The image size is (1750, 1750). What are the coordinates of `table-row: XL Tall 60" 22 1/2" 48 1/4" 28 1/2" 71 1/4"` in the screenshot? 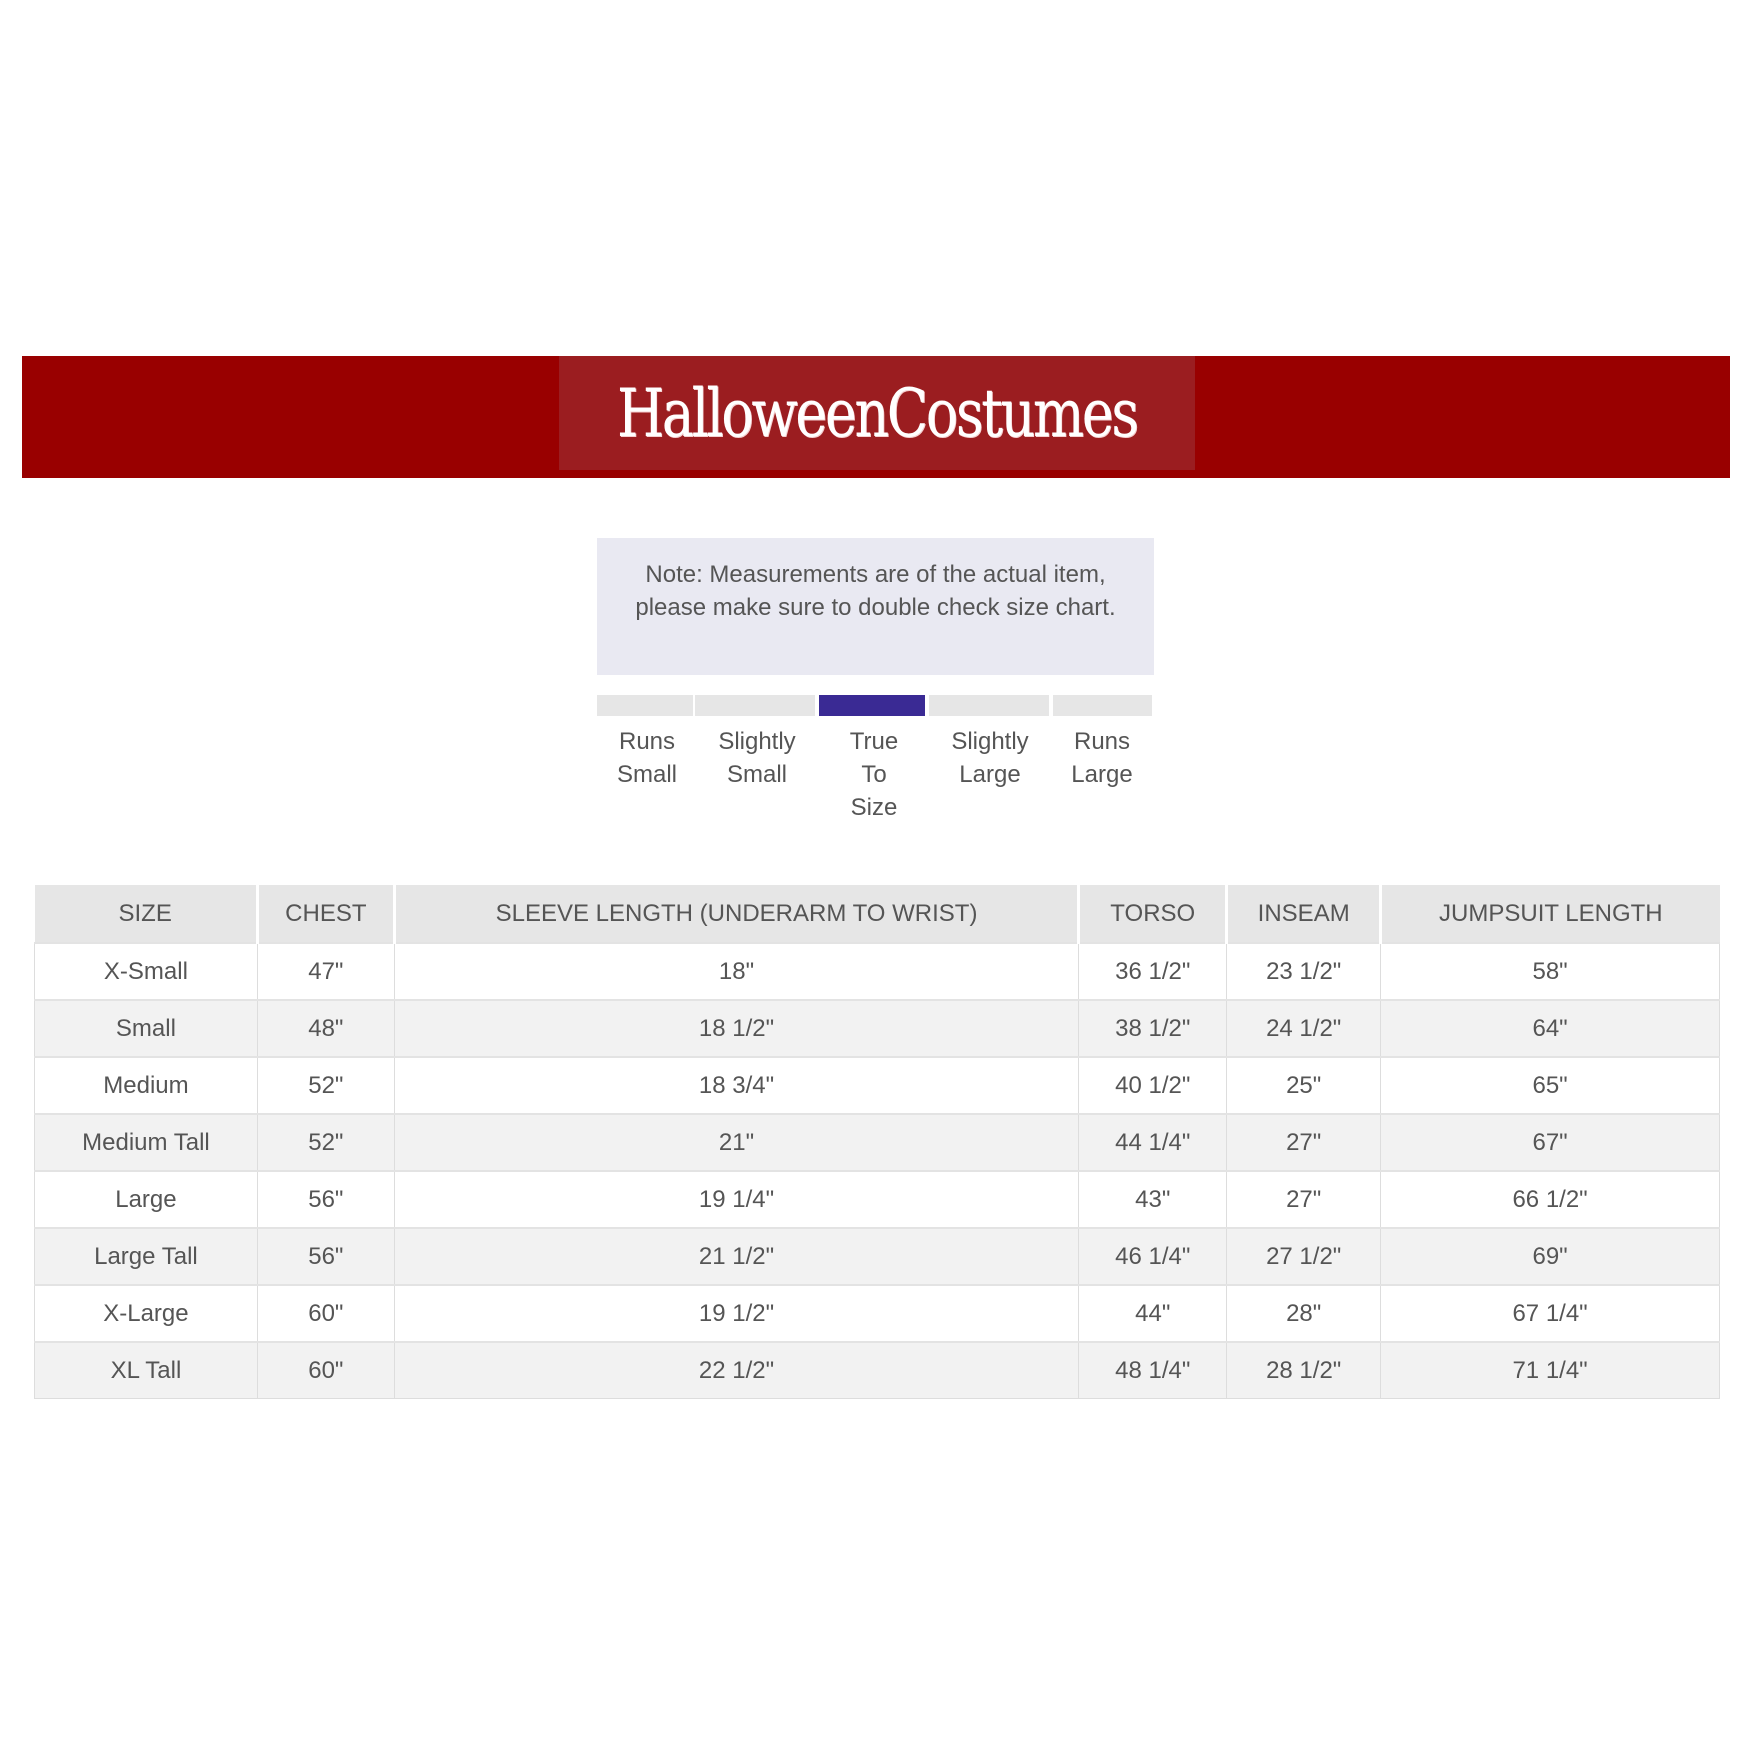 It's located at (877, 1370).